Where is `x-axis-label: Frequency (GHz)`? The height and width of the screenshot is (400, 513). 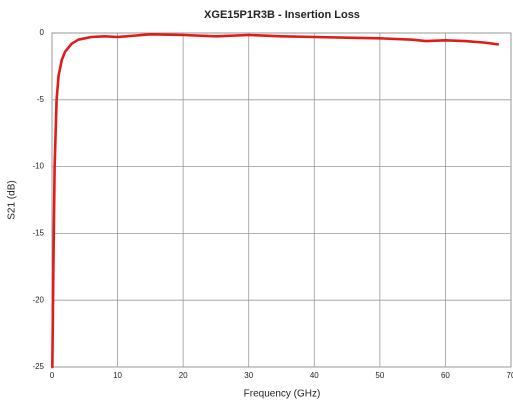 x-axis-label: Frequency (GHz) is located at coordinates (282, 394).